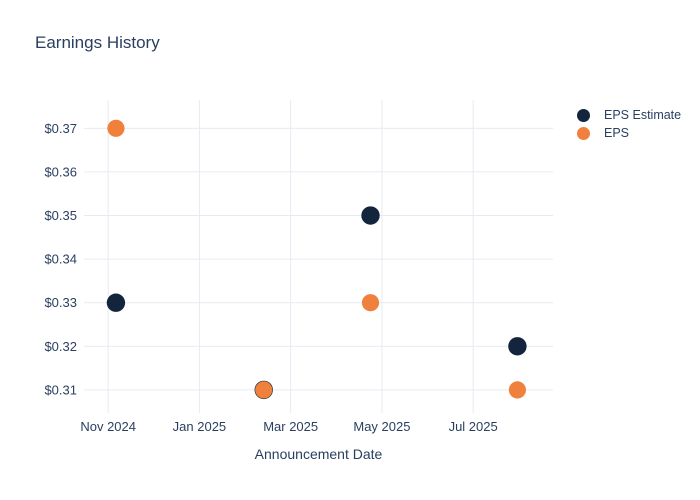 The image size is (700, 500). I want to click on x-tick-label: Jan 2025, so click(200, 426).